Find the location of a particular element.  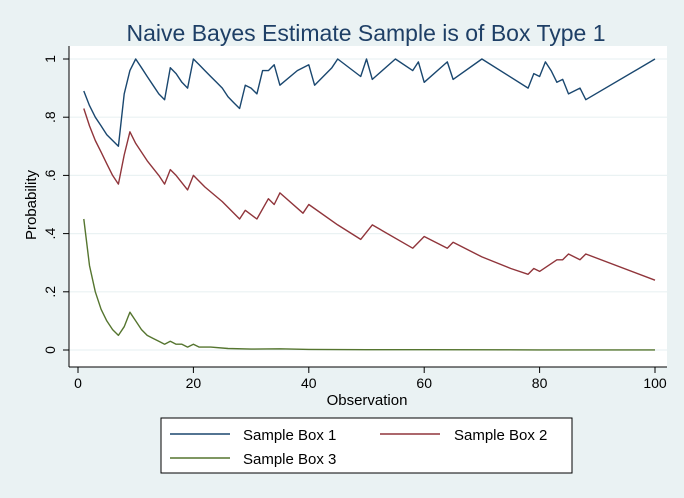

x-axis-label: Observation is located at coordinates (367, 400).